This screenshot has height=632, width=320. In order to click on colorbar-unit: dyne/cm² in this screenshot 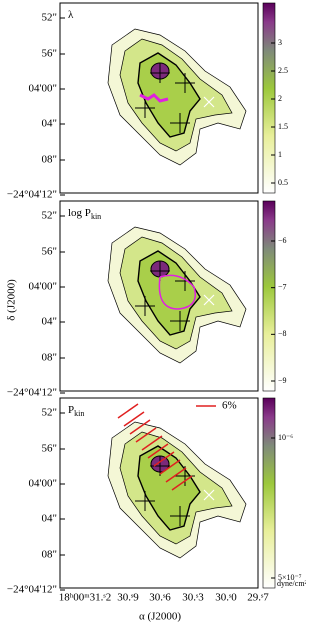, I will do `click(291, 583)`.